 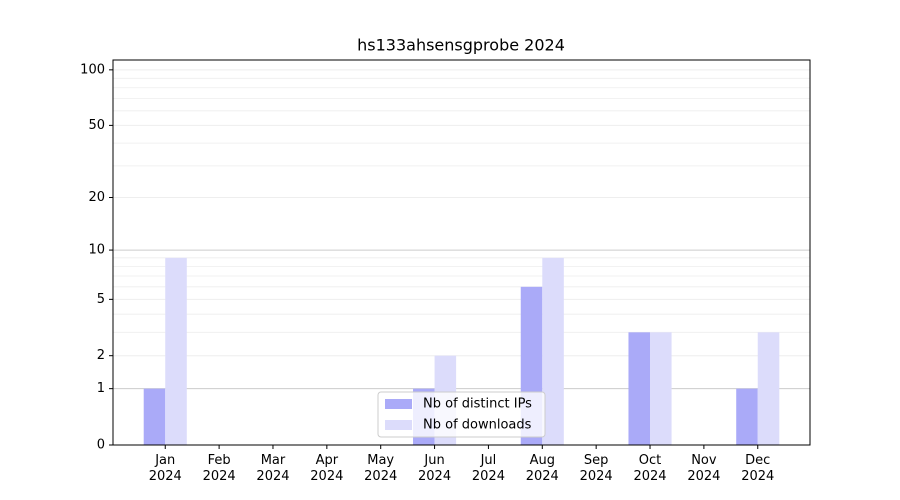 What do you see at coordinates (381, 468) in the screenshot?
I see `x-tick-label: May 2024` at bounding box center [381, 468].